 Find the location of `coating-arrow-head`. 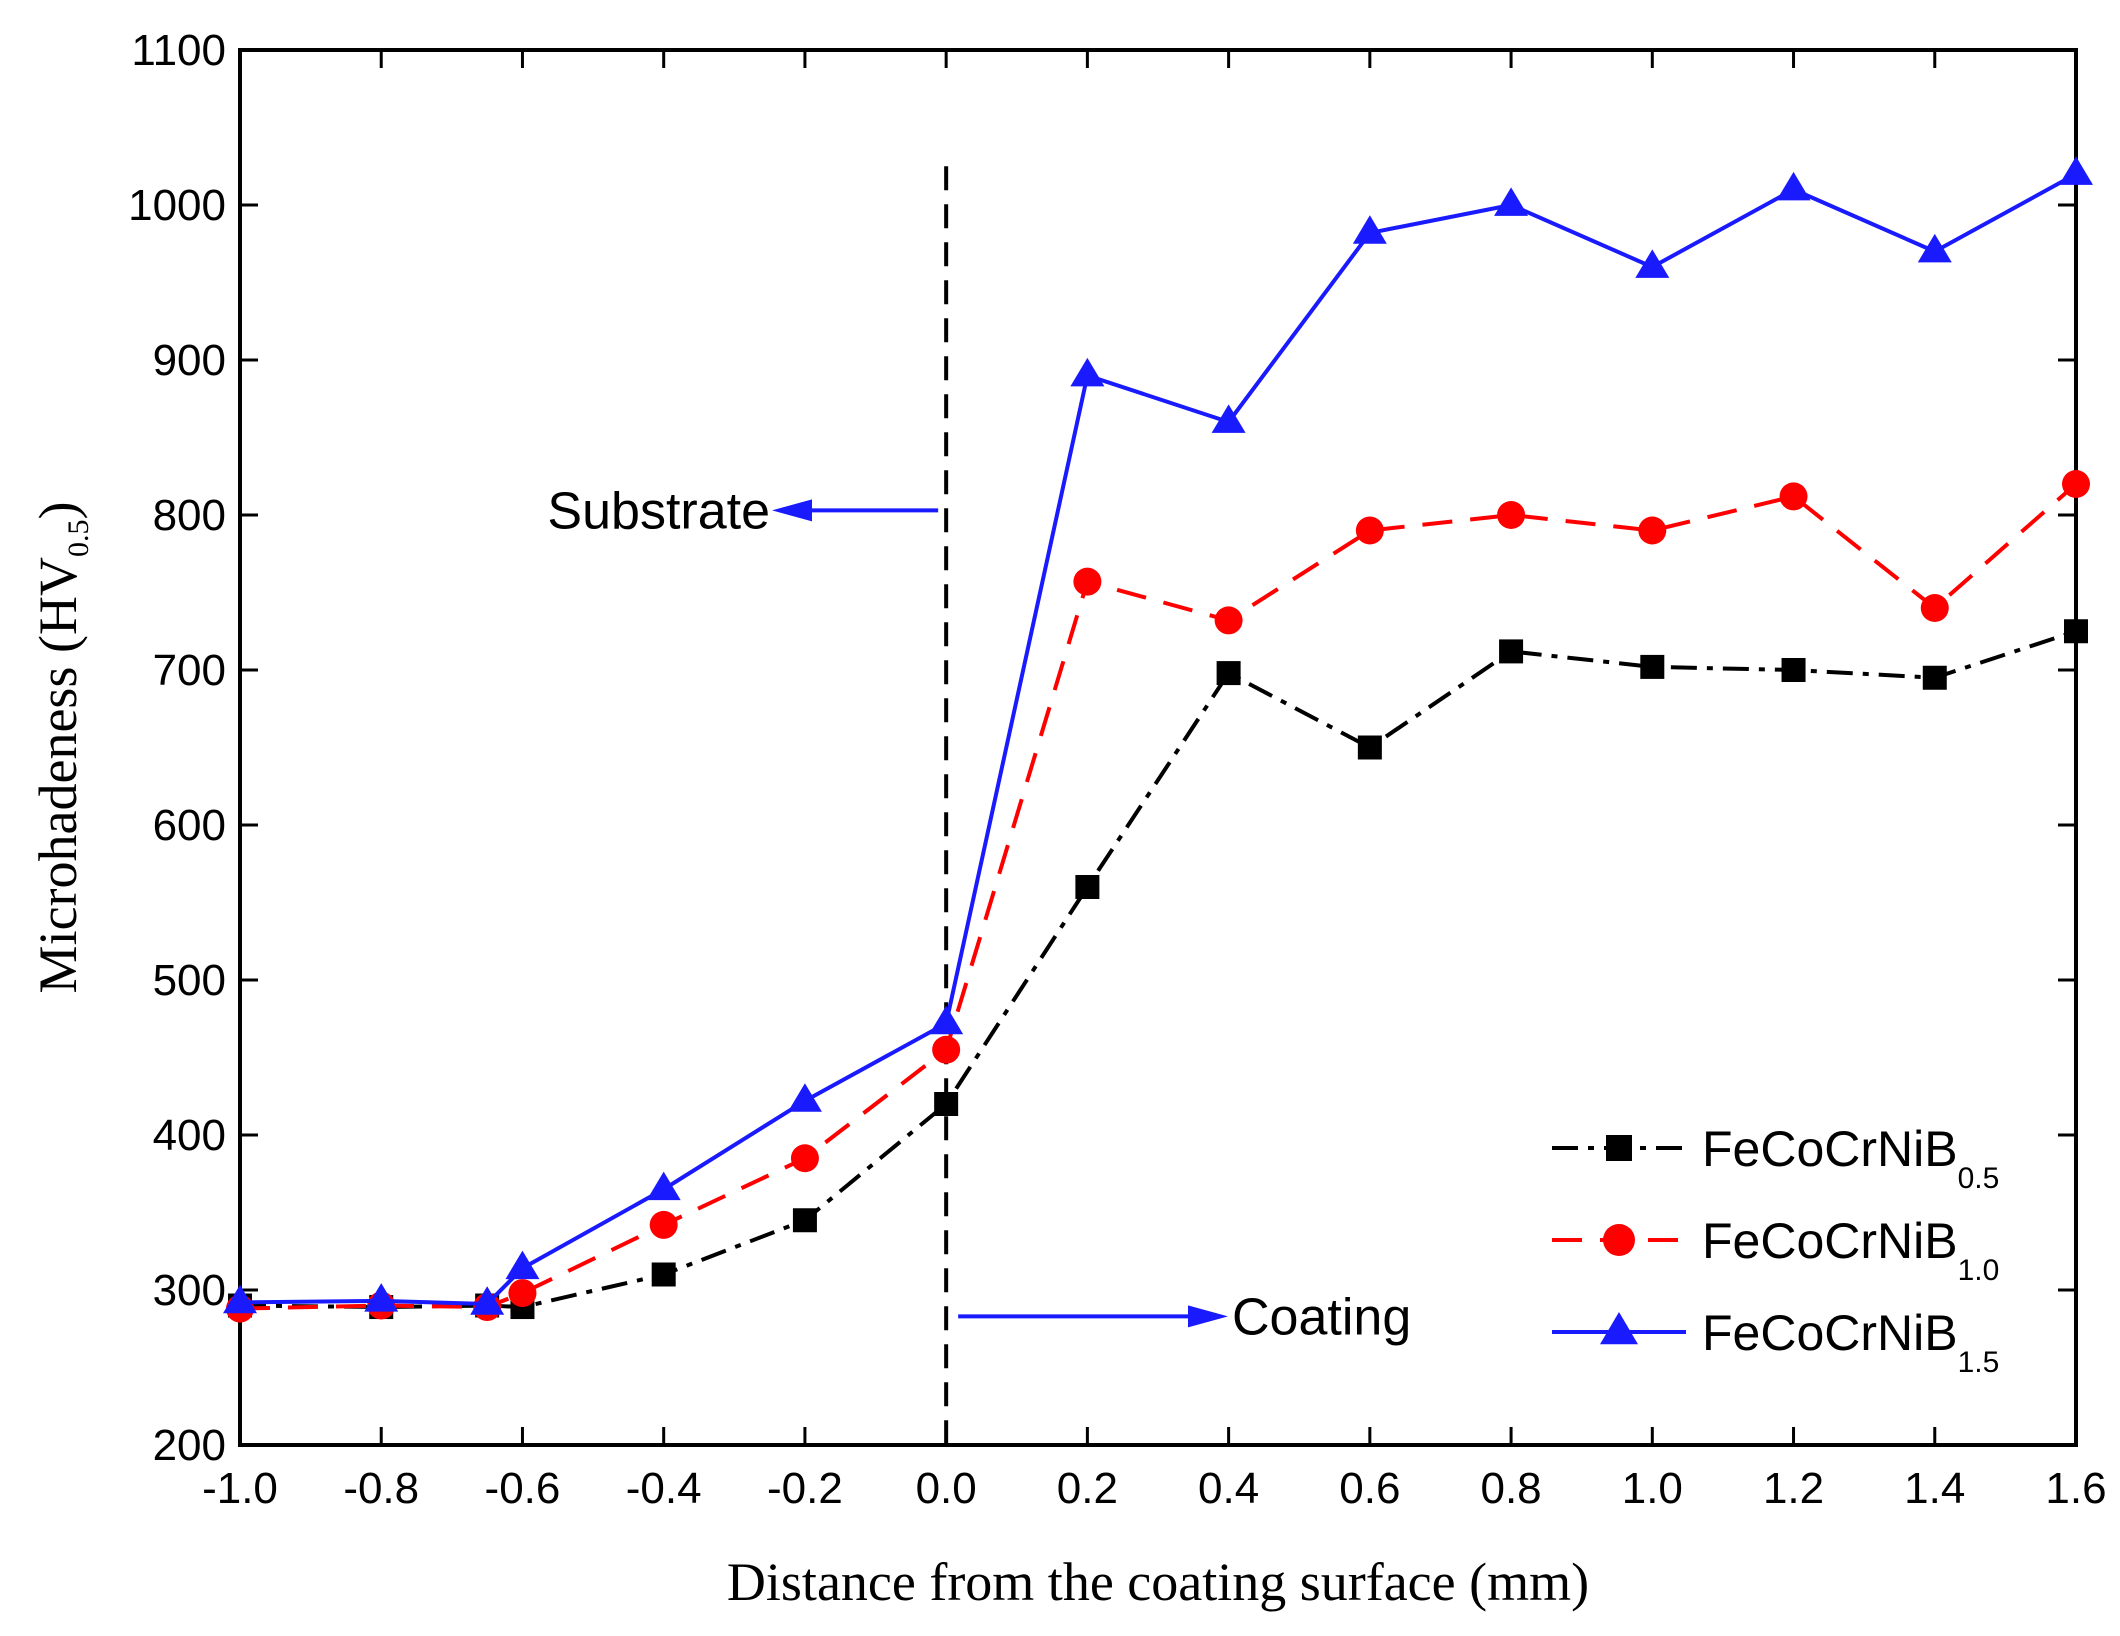

coating-arrow-head is located at coordinates (1208, 1316).